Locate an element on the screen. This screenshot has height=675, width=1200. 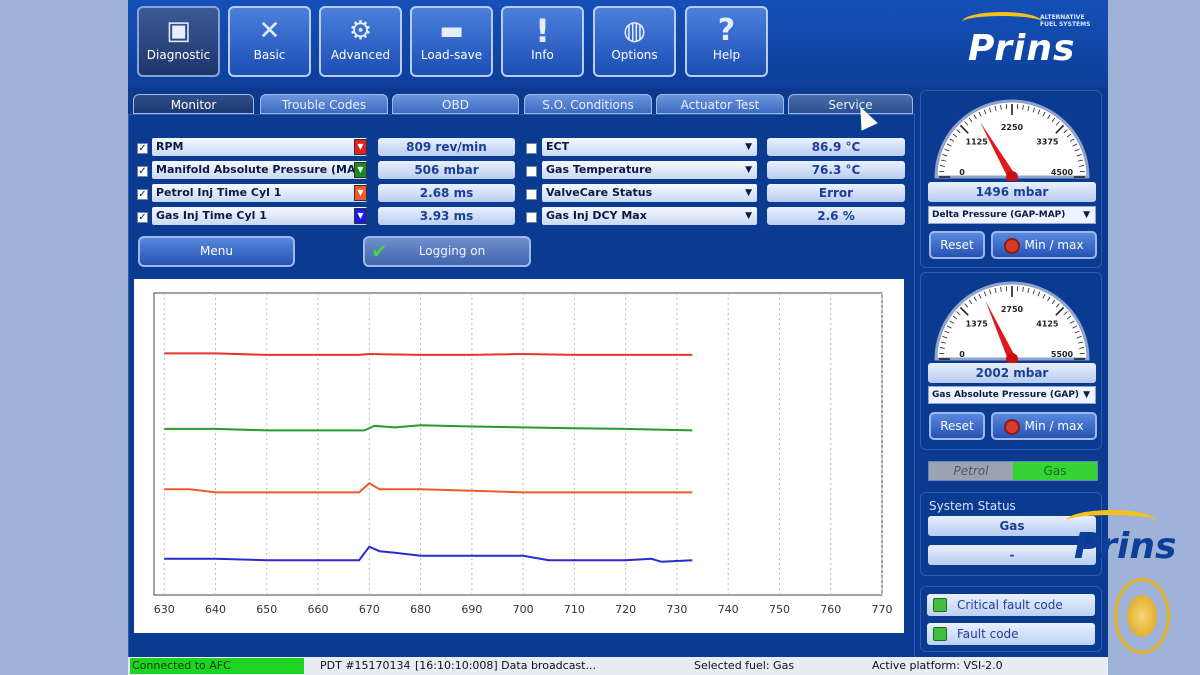
options-button: ◍ Options is located at coordinates (634, 41).